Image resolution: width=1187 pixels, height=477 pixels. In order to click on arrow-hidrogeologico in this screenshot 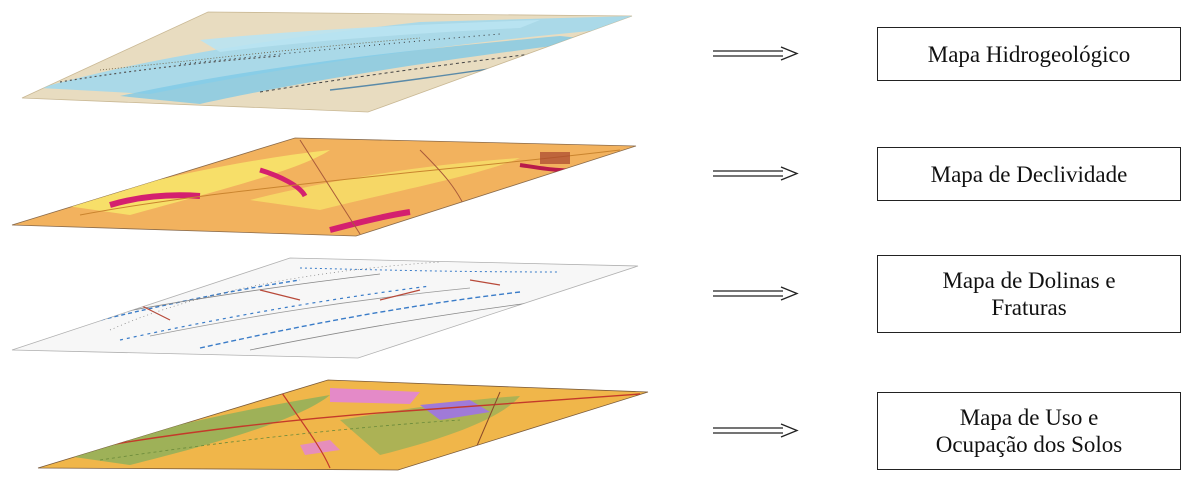, I will do `click(756, 53)`.